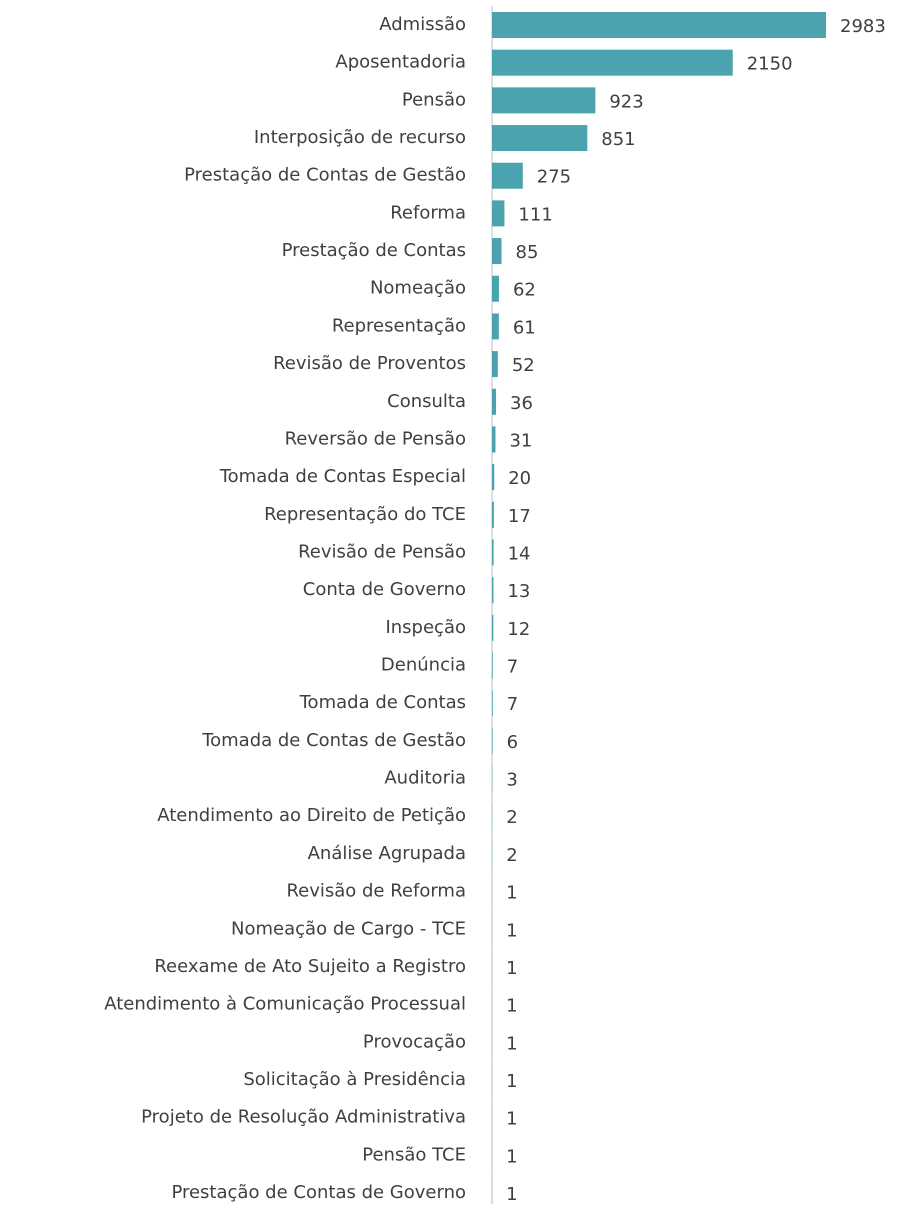 The image size is (899, 1208). Describe the element at coordinates (524, 290) in the screenshot. I see `value-label: 62` at that location.